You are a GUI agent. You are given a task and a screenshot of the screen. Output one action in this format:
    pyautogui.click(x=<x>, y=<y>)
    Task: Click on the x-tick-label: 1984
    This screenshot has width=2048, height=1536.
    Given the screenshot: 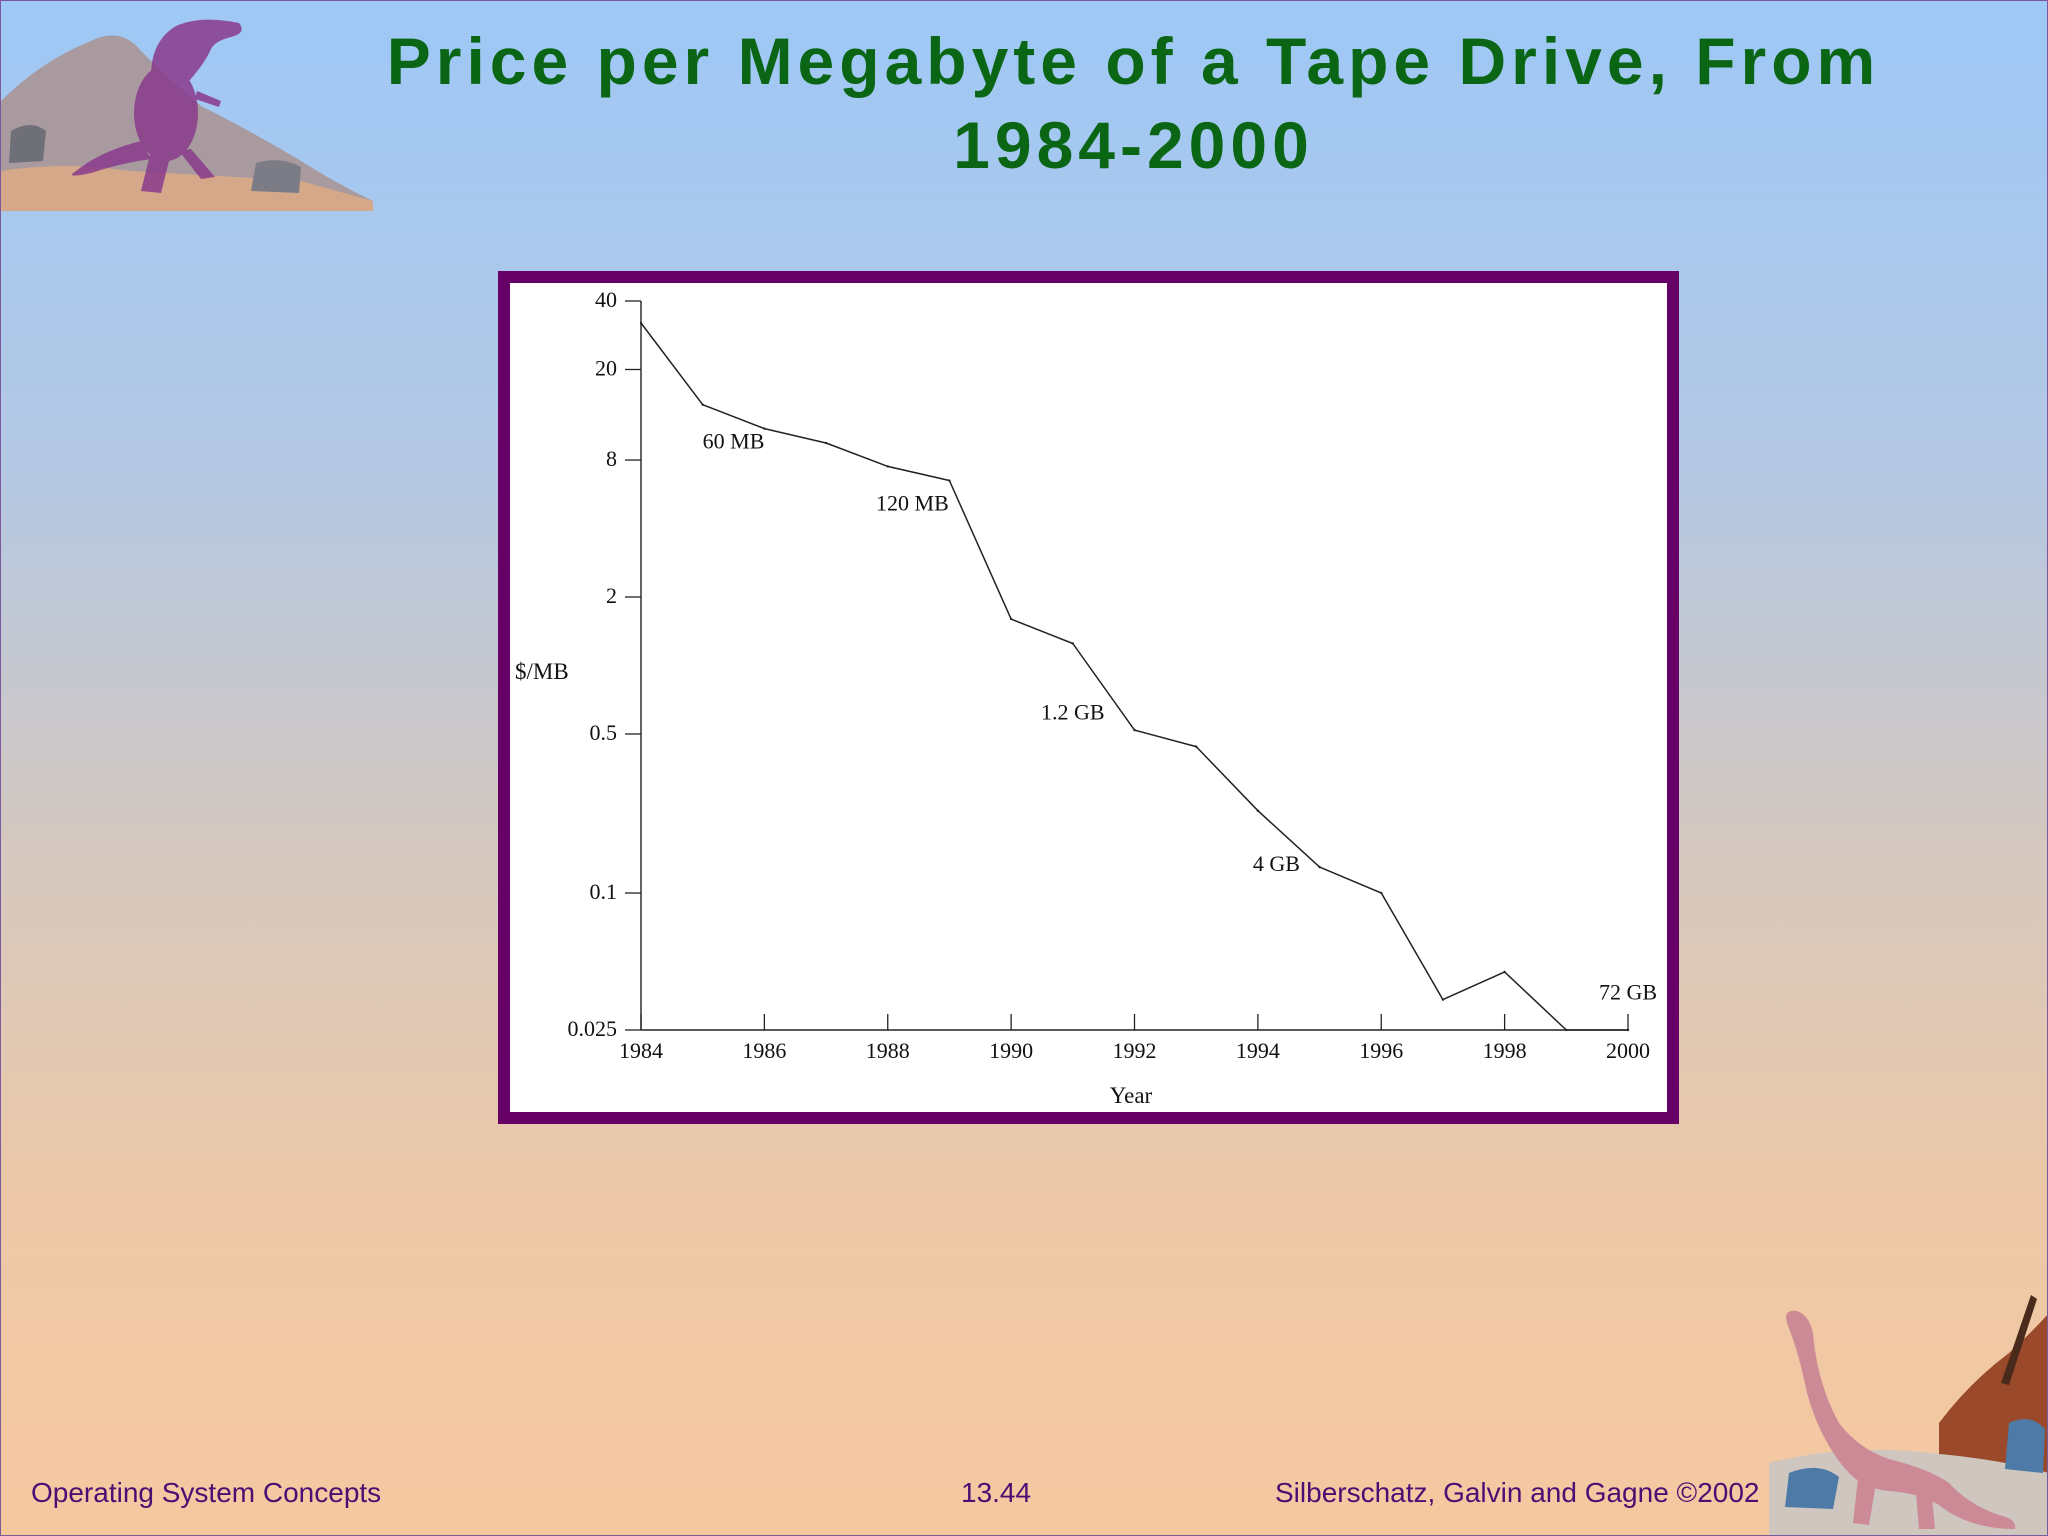 What is the action you would take?
    pyautogui.click(x=641, y=1050)
    